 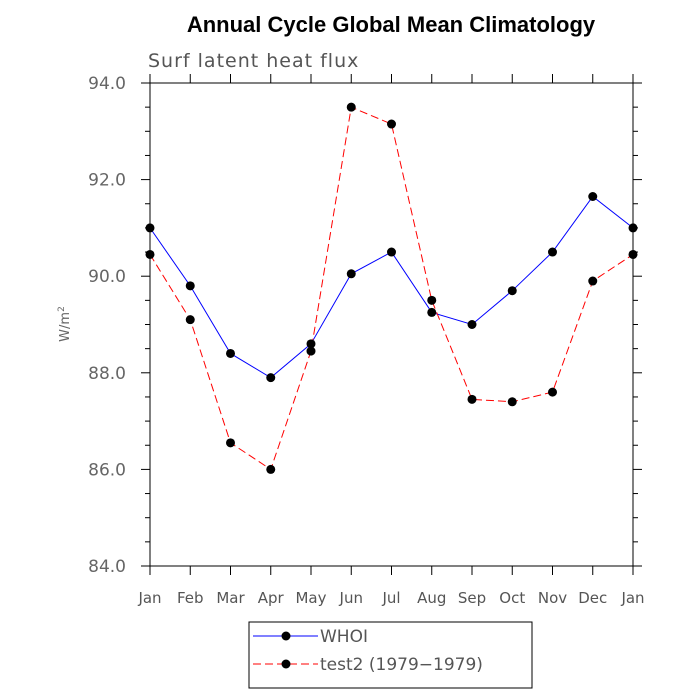 What do you see at coordinates (107, 567) in the screenshot?
I see `y-tick-label: 84.0` at bounding box center [107, 567].